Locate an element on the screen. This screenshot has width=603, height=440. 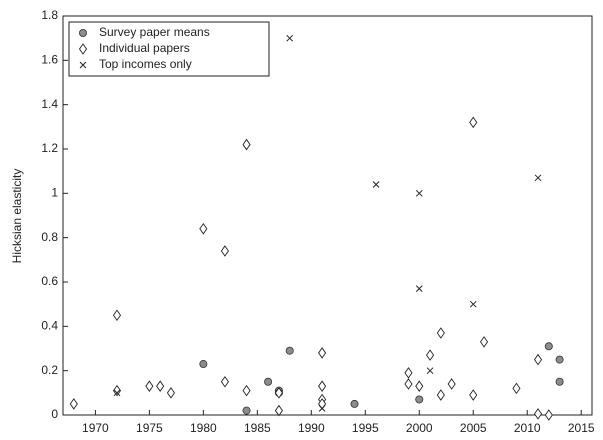
y-tick-label: 1.4 is located at coordinates (49, 104).